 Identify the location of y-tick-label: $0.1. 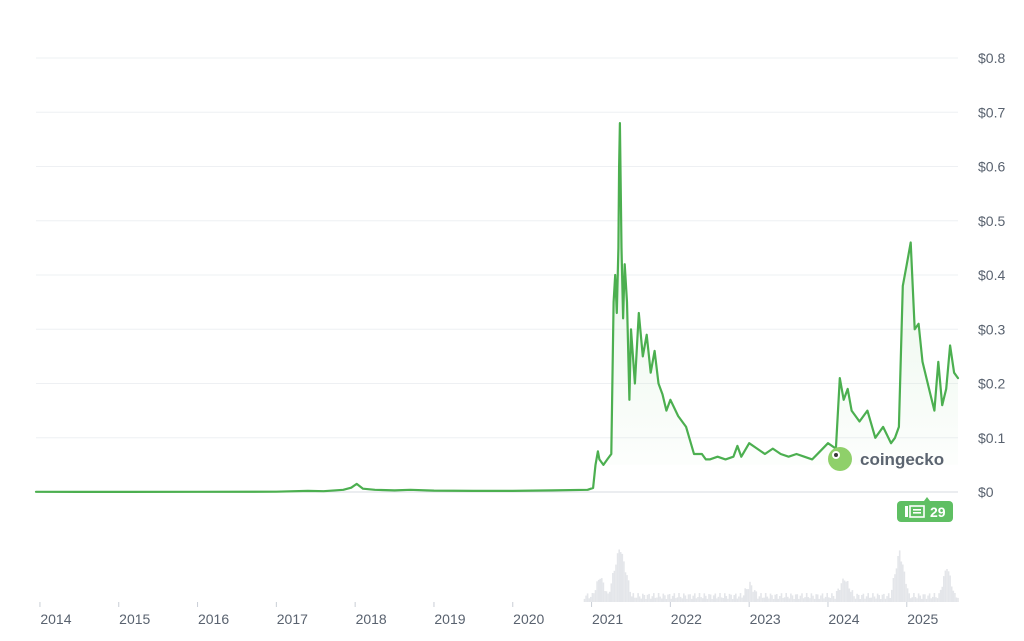
(991, 438).